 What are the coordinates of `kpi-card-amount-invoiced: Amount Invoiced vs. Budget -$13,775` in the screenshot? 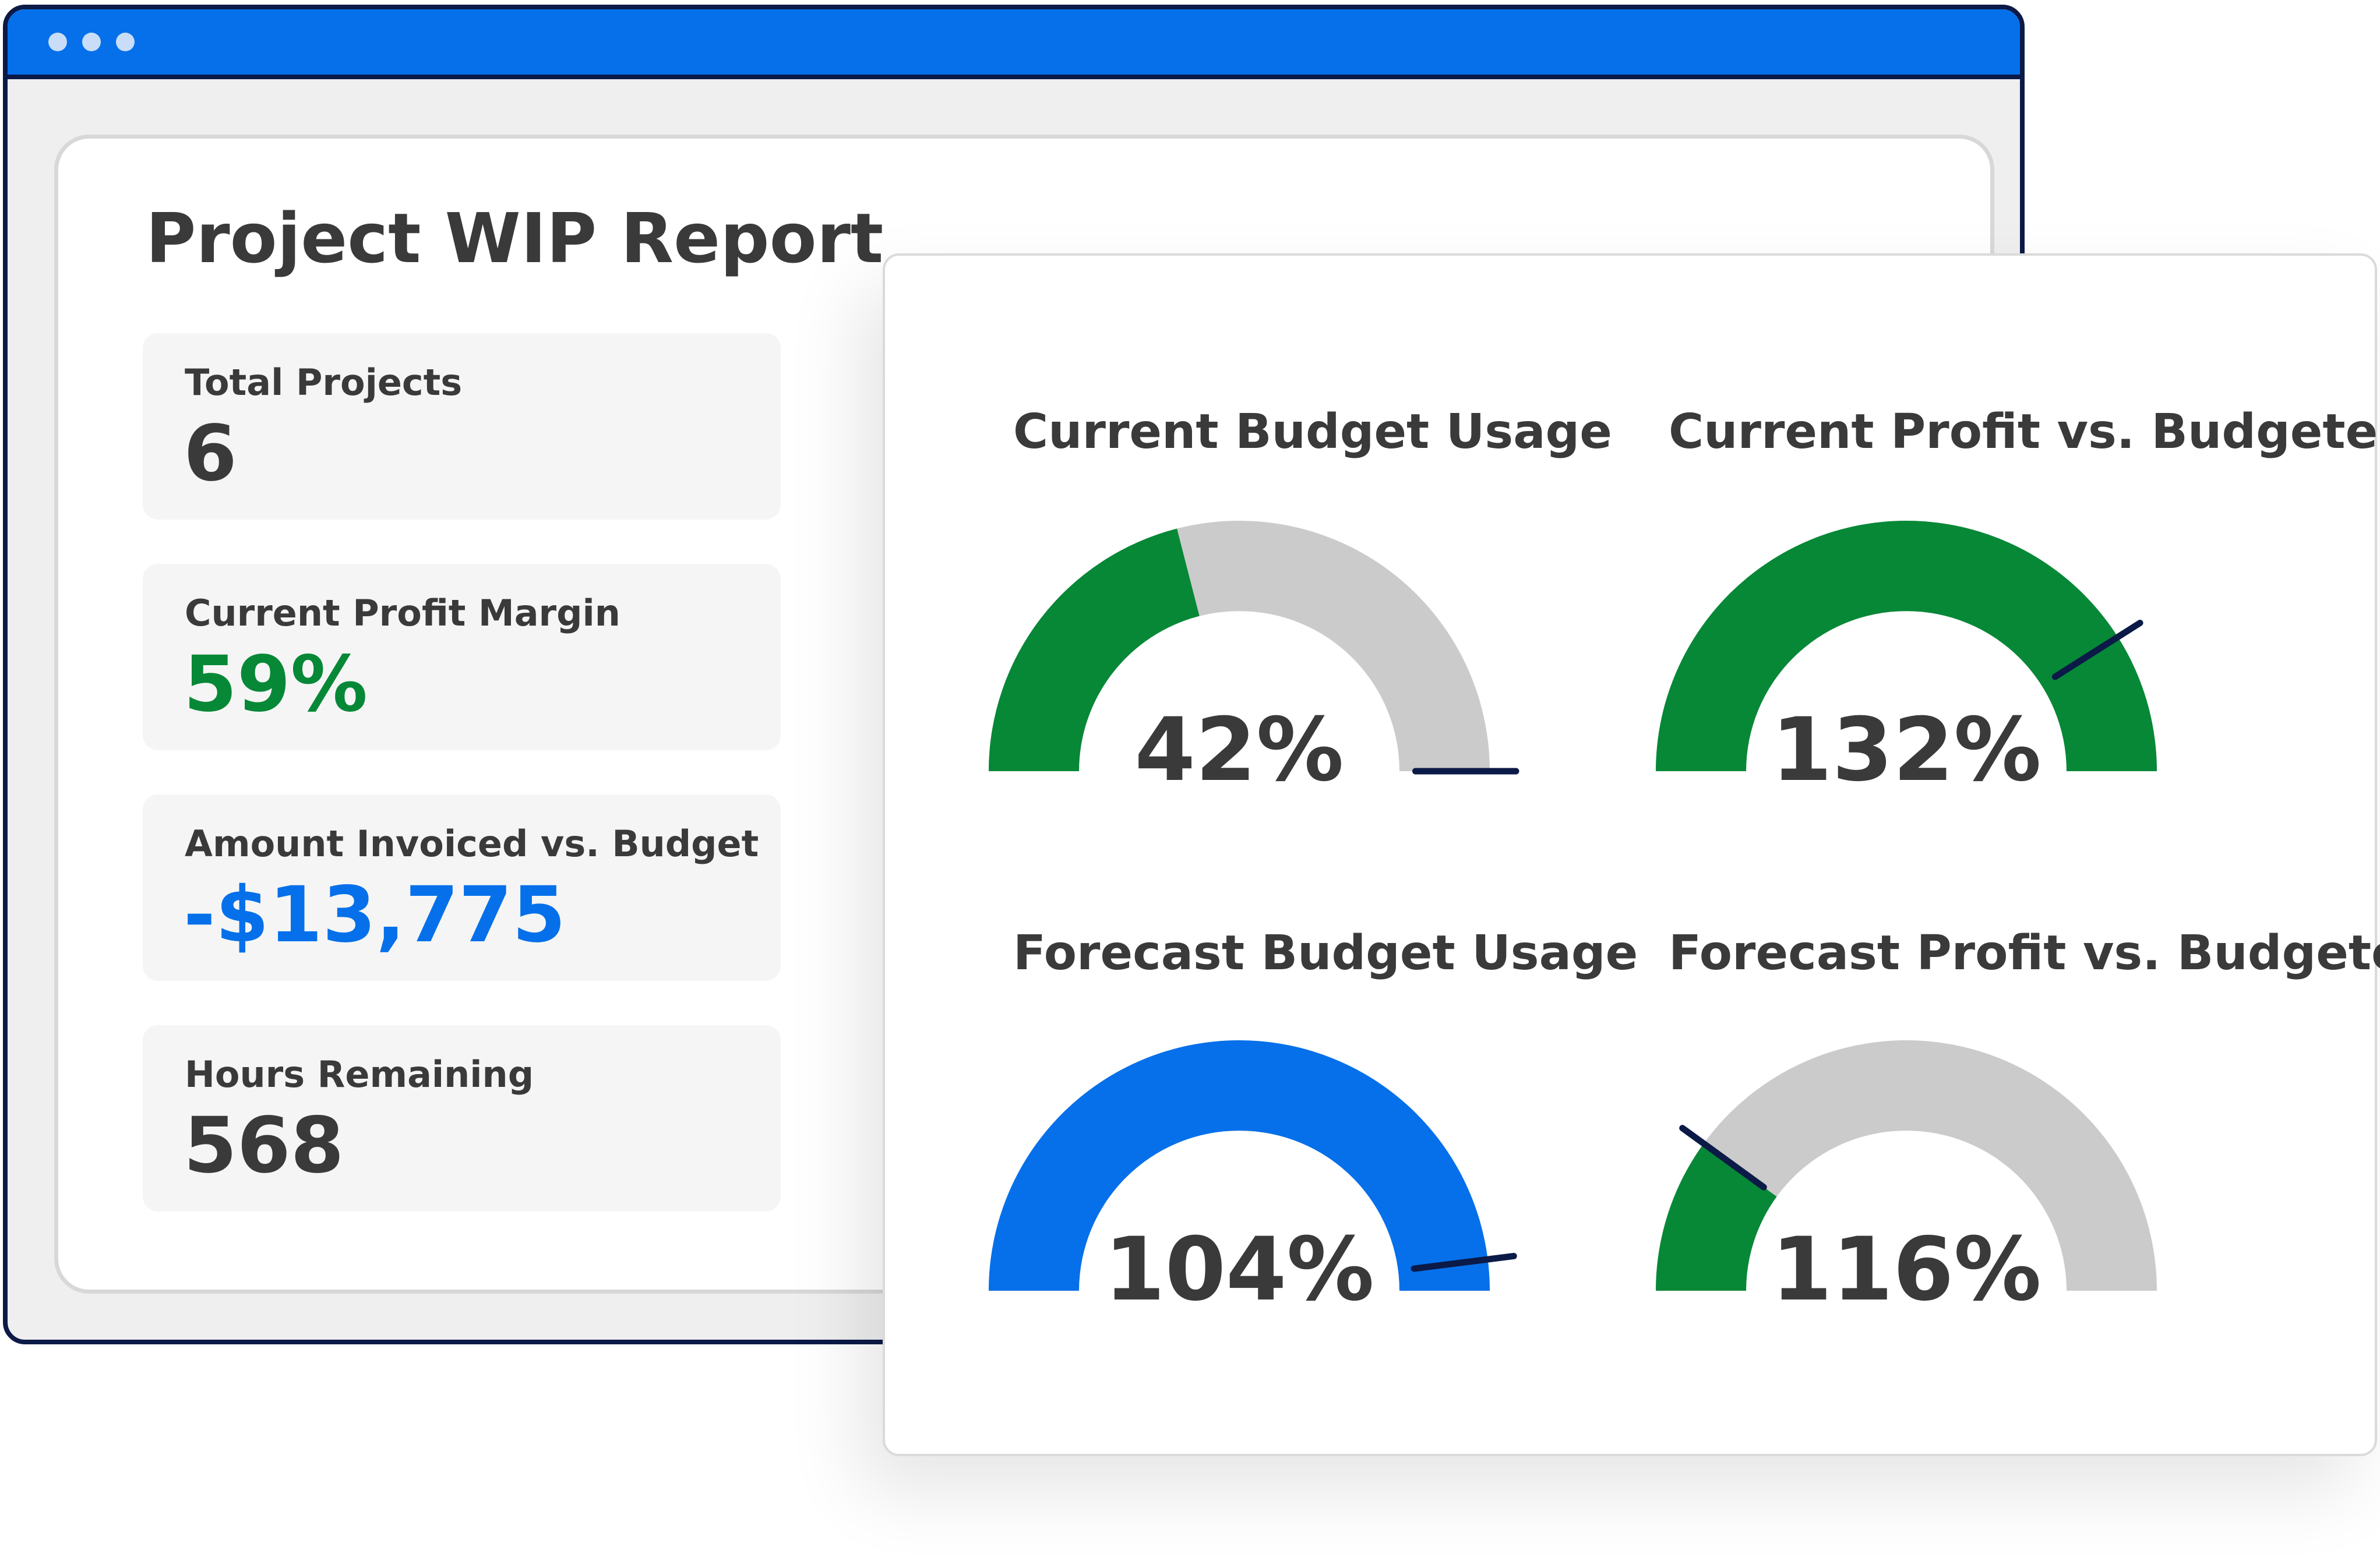 It's located at (462, 888).